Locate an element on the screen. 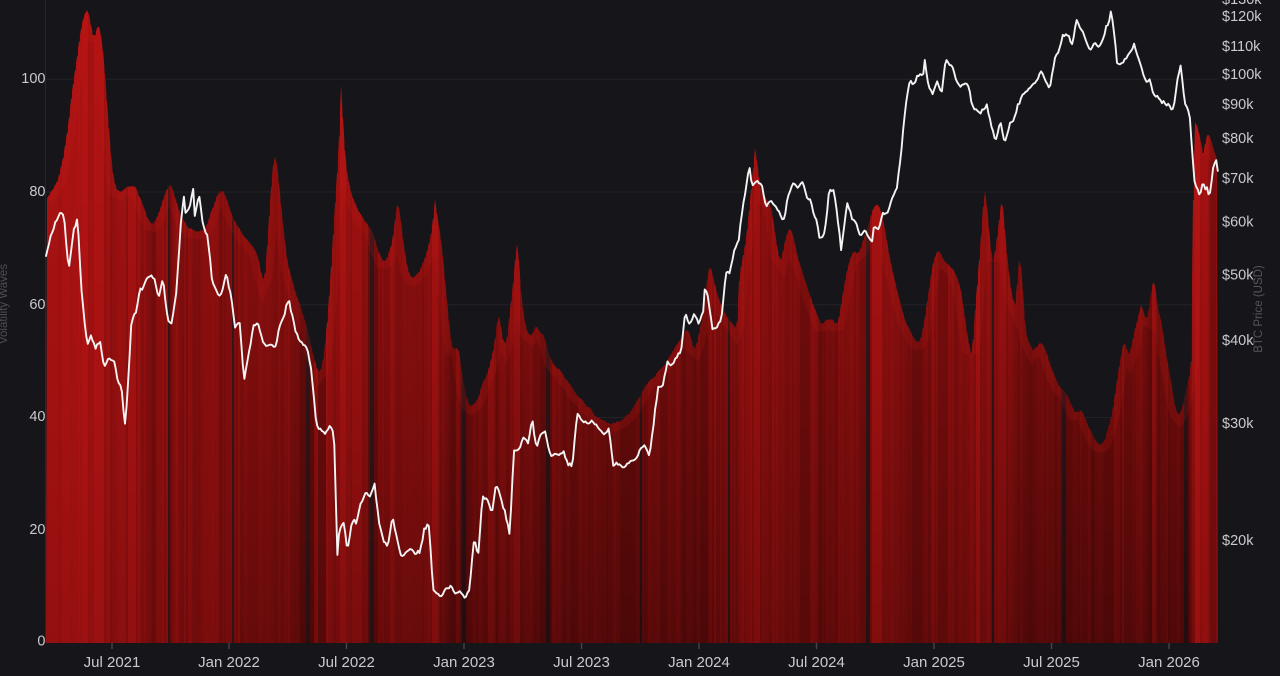  svg-text: 40 is located at coordinates (37, 417).